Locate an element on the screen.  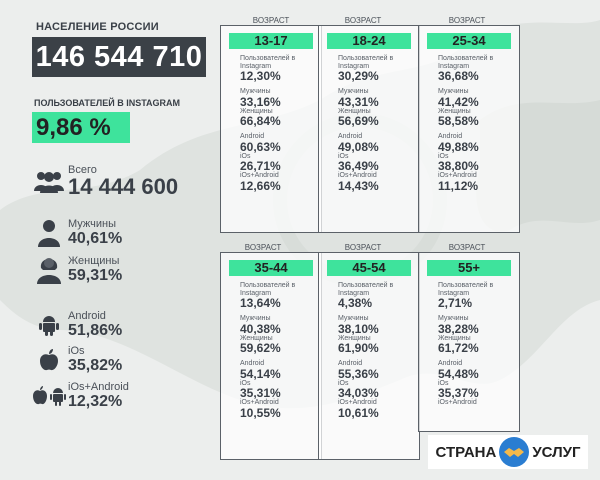
android-value: 54,48% is located at coordinates (458, 373).